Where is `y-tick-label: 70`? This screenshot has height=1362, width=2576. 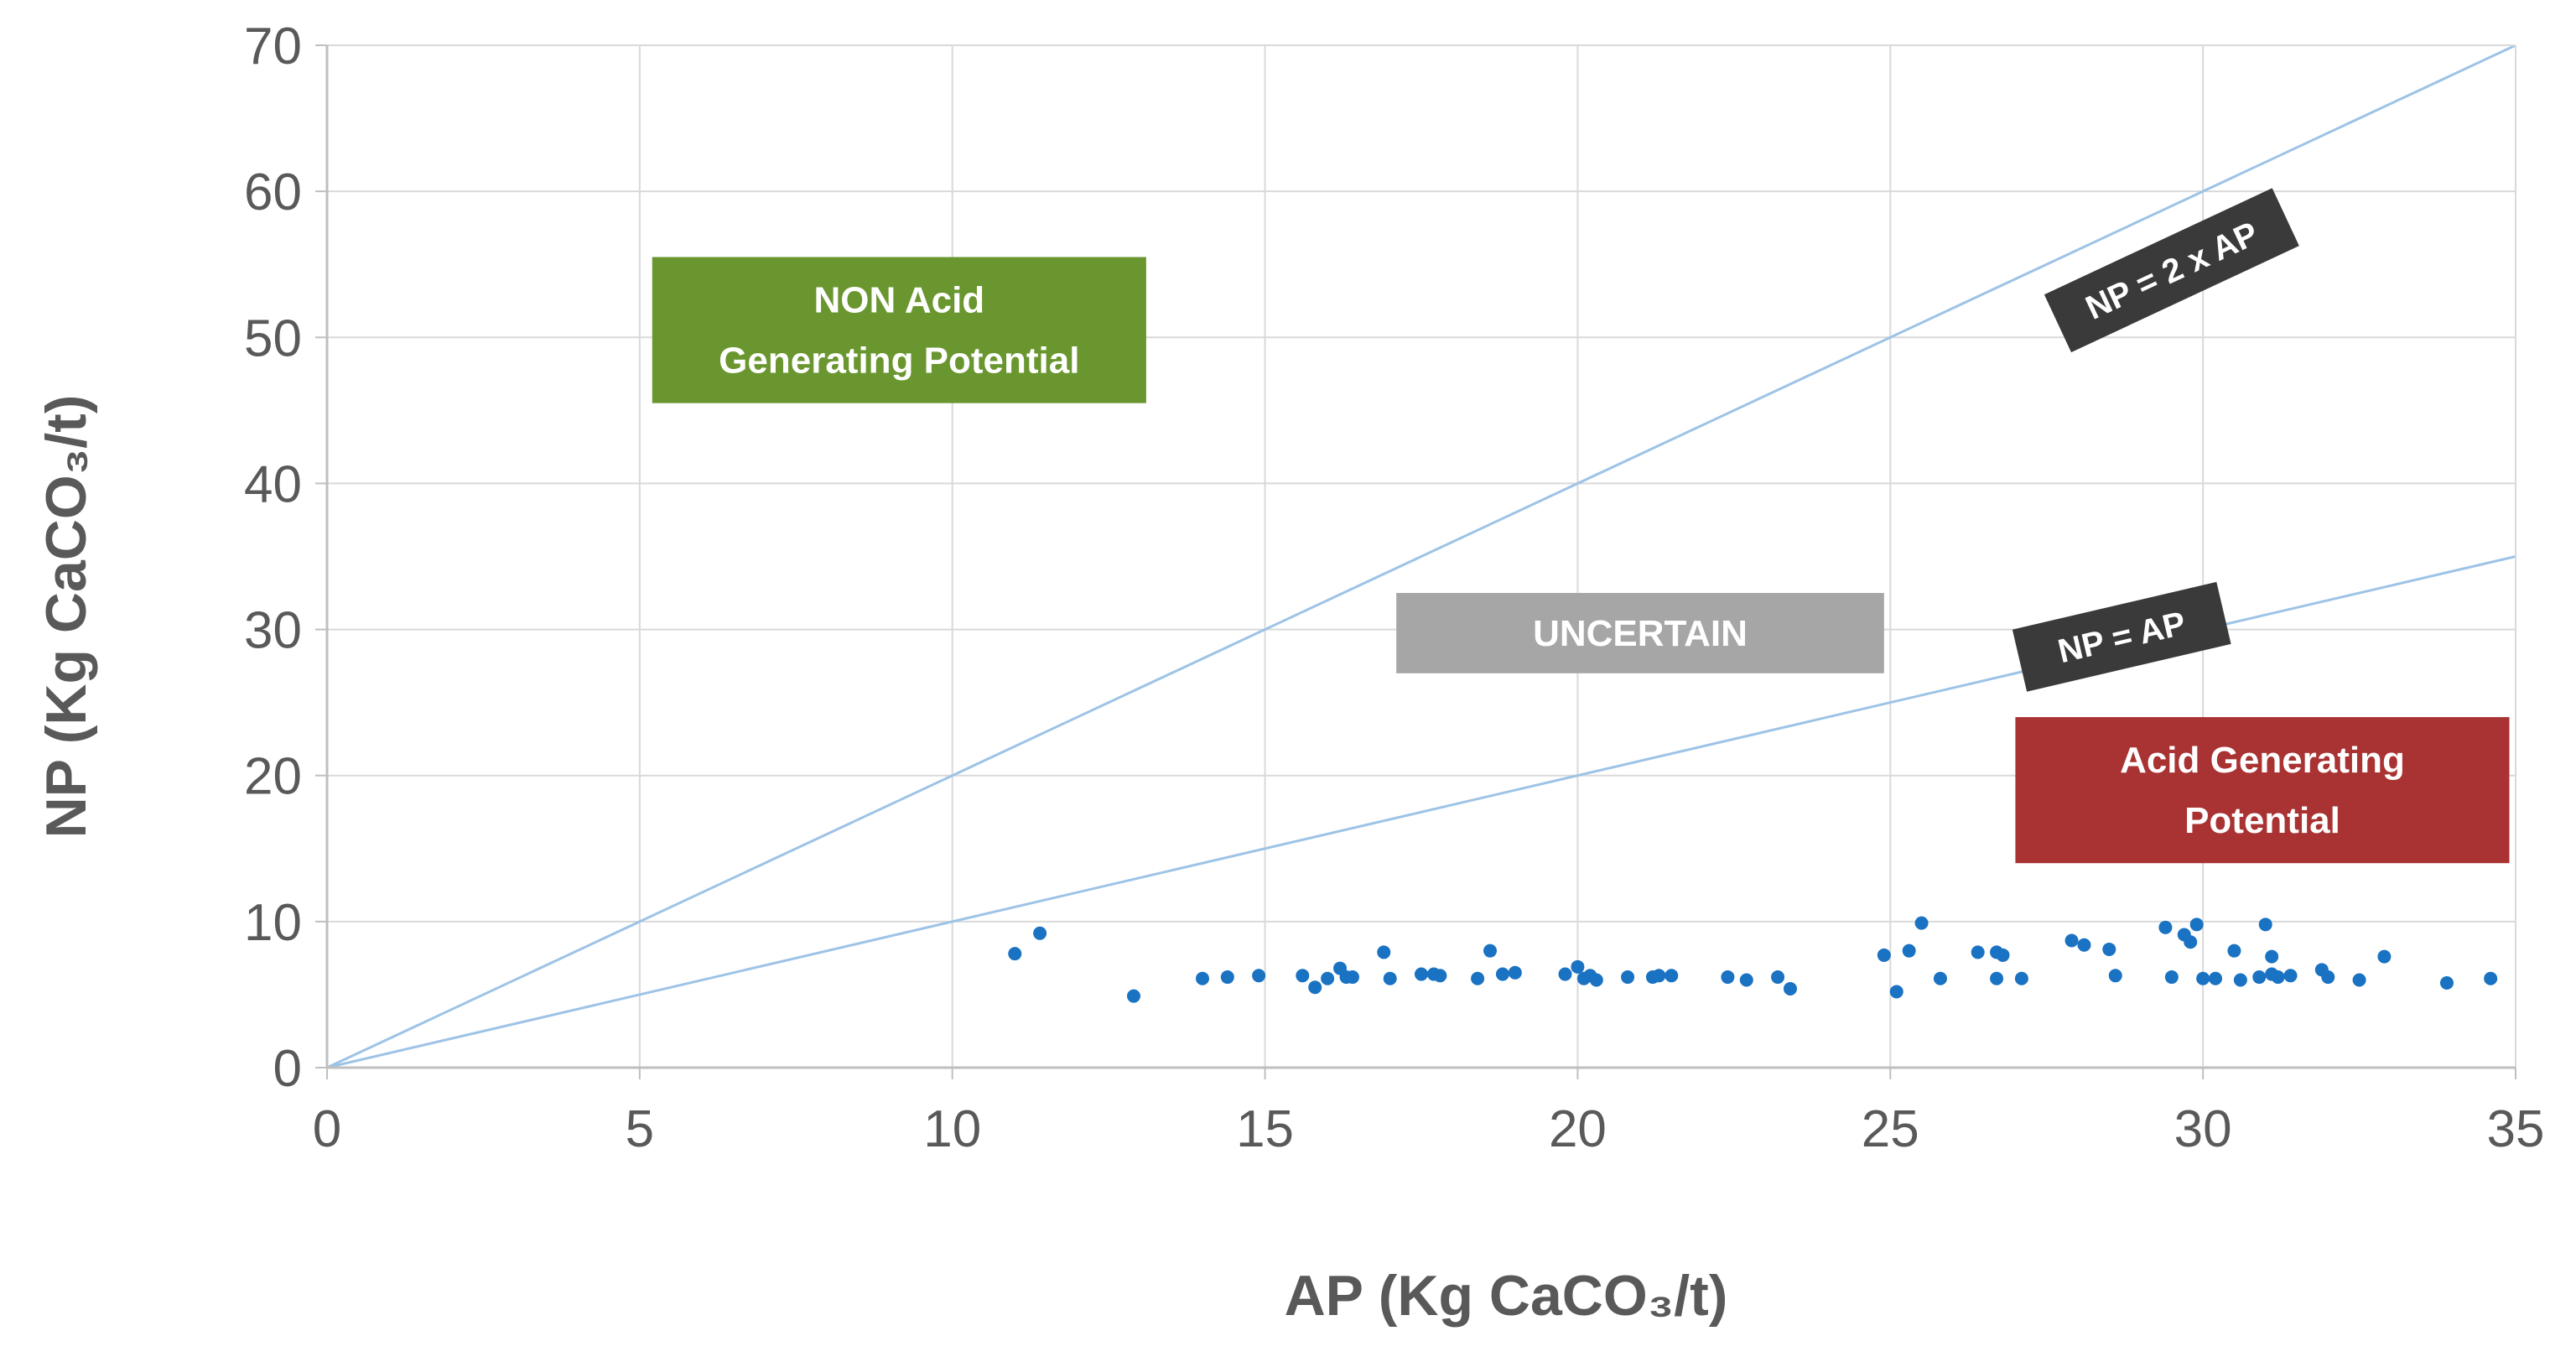
y-tick-label: 70 is located at coordinates (273, 46).